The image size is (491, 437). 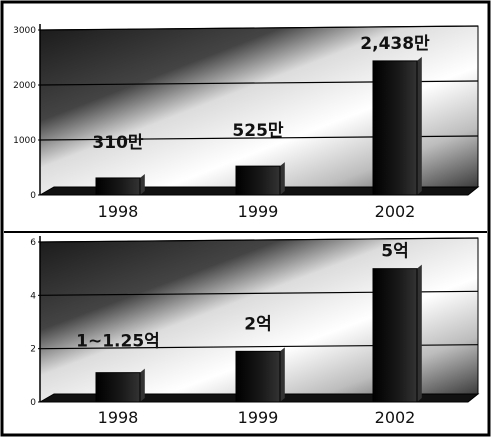 What do you see at coordinates (24, 86) in the screenshot?
I see `y-tick-label: 2000` at bounding box center [24, 86].